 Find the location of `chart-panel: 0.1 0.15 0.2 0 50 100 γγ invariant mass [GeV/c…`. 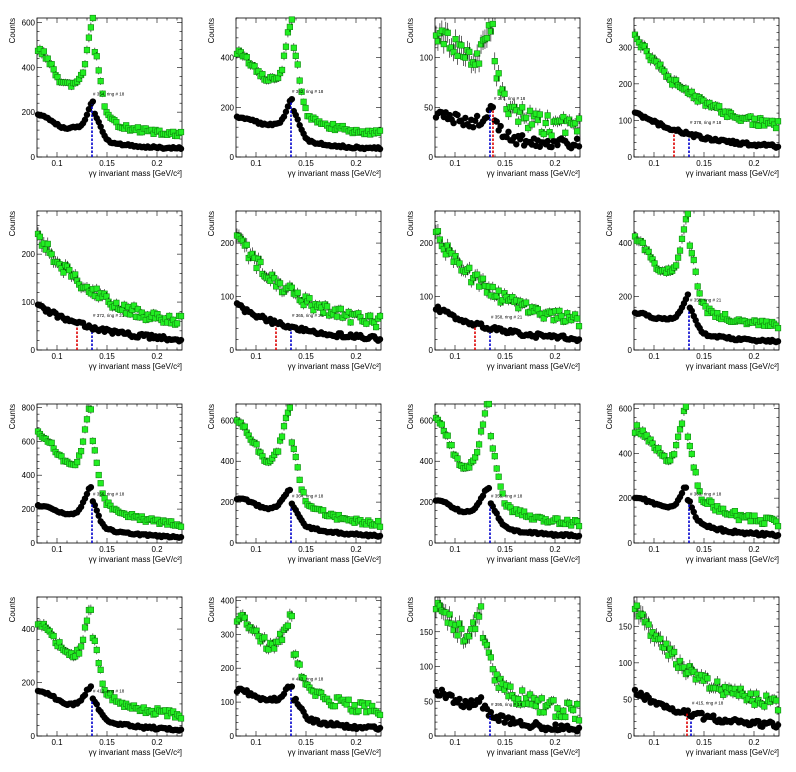

chart-panel: 0.1 0.15 0.2 0 50 100 γγ invariant mass [GeV/c… is located at coordinates (497, 96).